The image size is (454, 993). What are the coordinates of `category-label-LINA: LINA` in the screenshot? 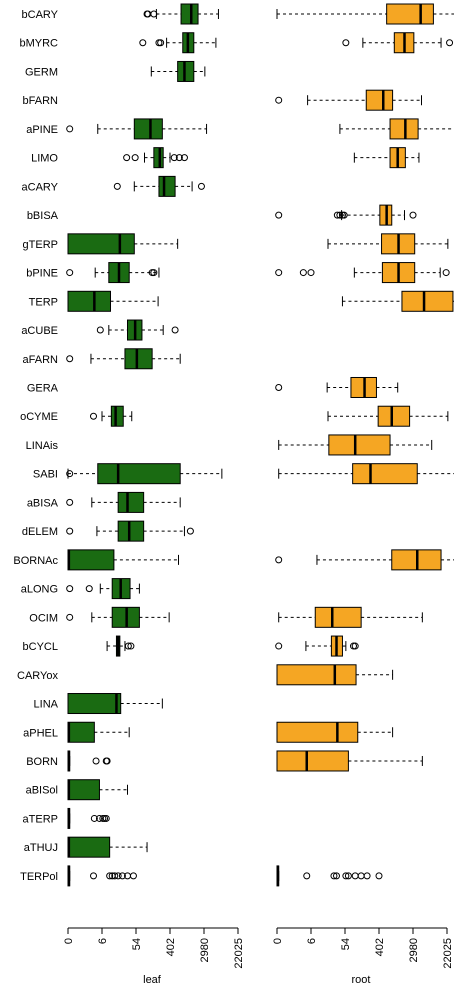 It's located at (46, 705).